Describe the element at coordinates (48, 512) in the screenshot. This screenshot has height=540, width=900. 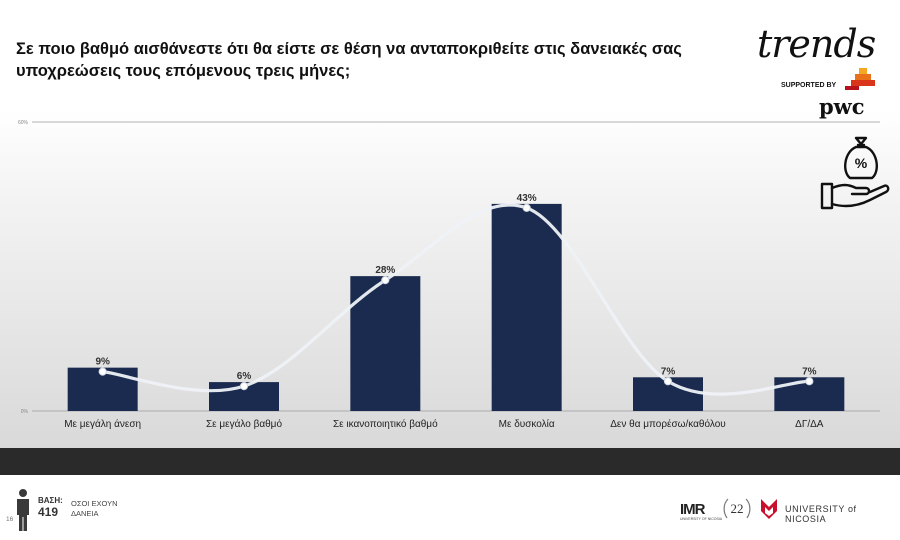
I see `base-value: 419` at that location.